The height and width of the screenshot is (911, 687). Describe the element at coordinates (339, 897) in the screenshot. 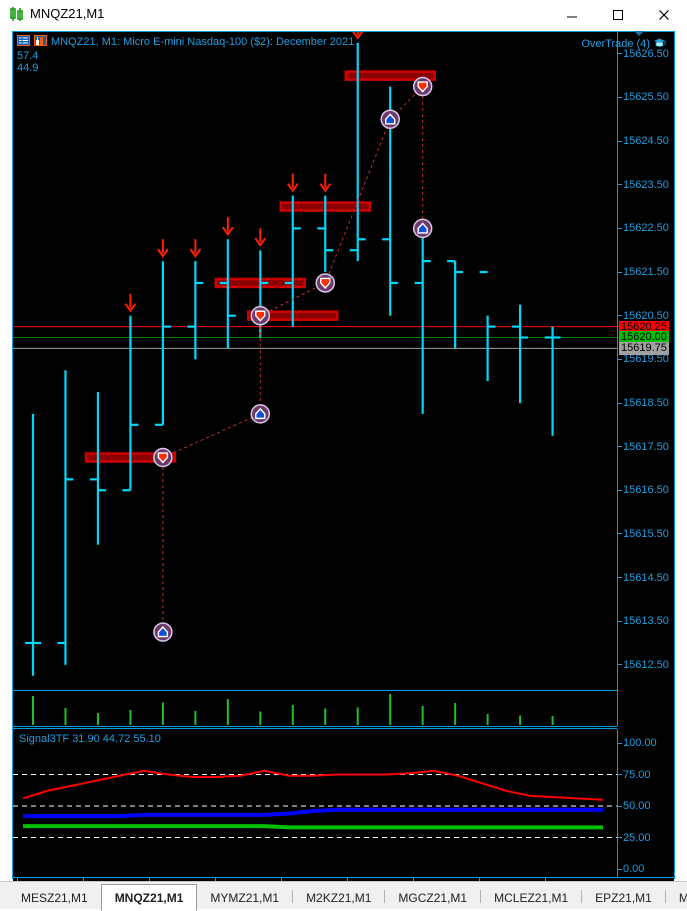

I see `chart-tab: M2KZ21,M1` at that location.